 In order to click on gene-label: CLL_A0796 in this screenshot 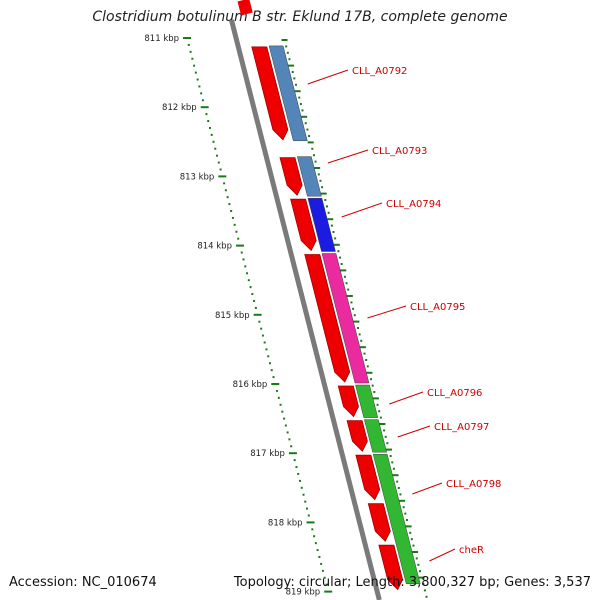, I will do `click(454, 393)`.